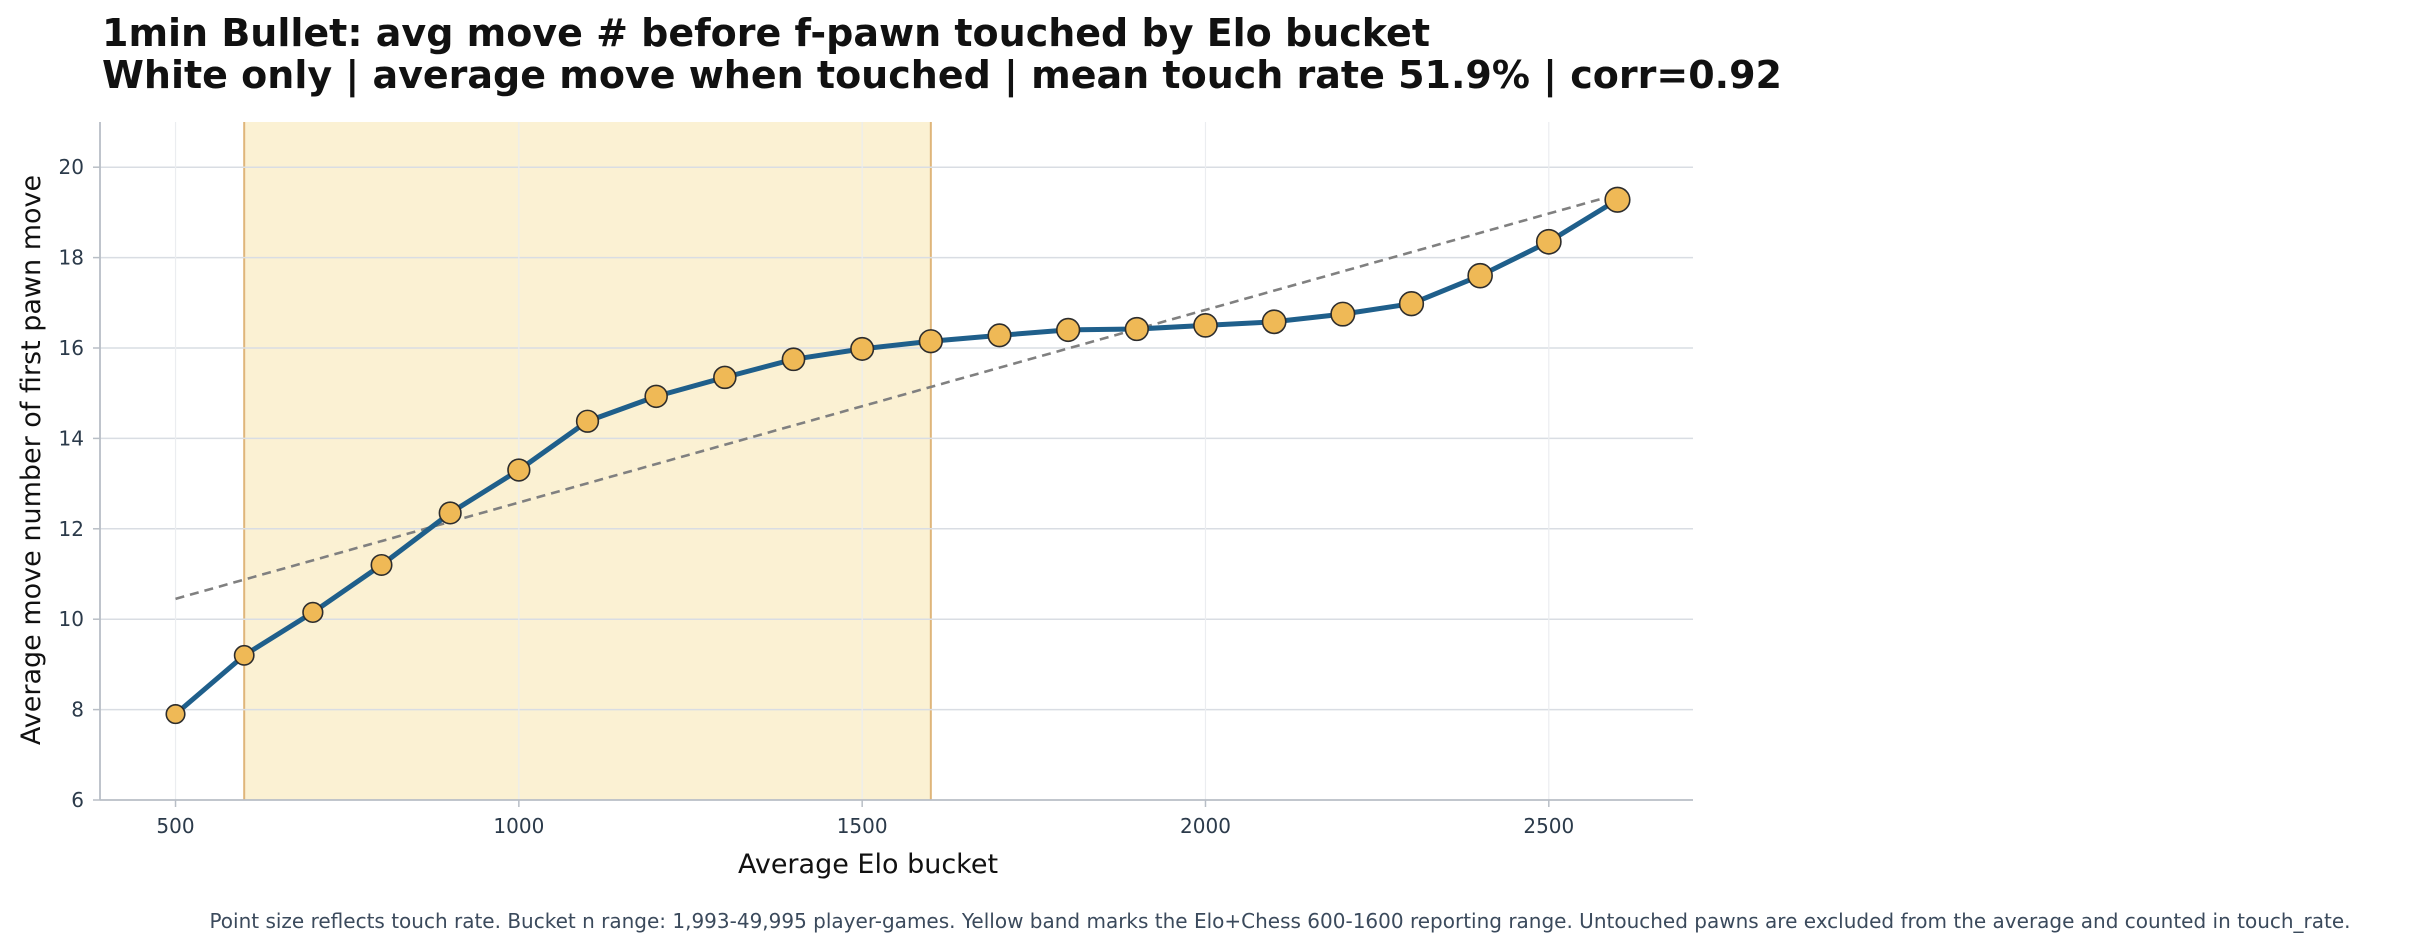 The width and height of the screenshot is (2414, 950). I want to click on x-tick-label: 1000, so click(518, 826).